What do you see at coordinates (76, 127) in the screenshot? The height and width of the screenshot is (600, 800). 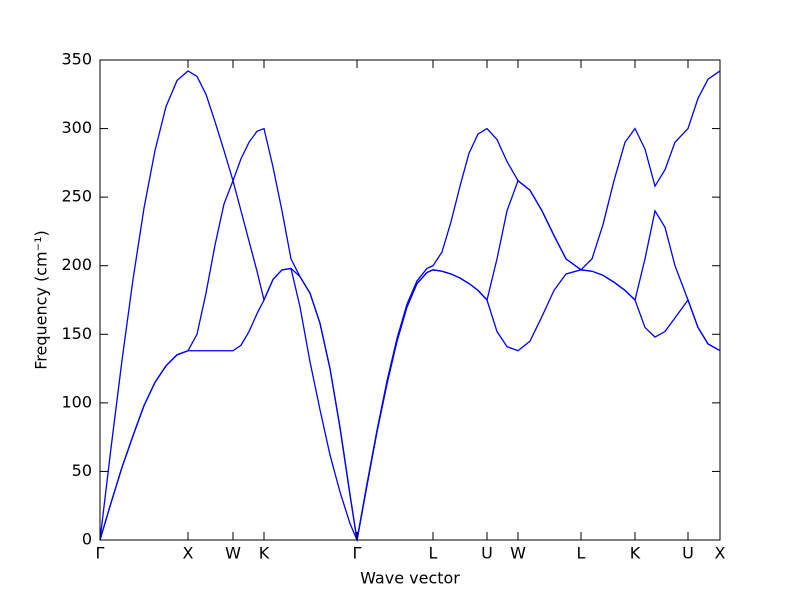 I see `y-tick-label: 300` at bounding box center [76, 127].